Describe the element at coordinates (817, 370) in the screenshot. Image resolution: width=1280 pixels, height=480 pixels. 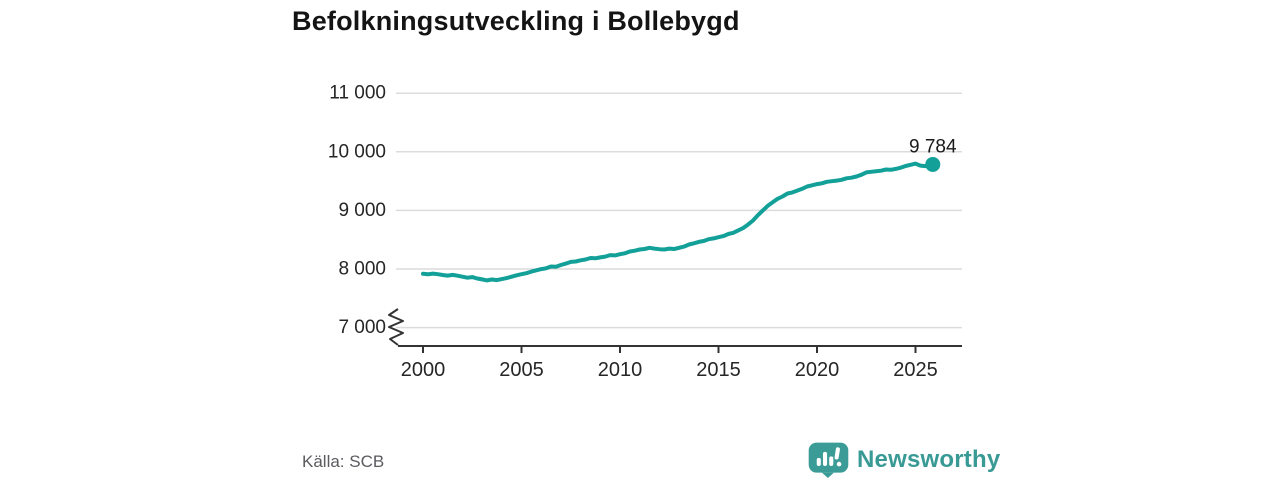
I see `x-axis-tick-label: 2020` at that location.